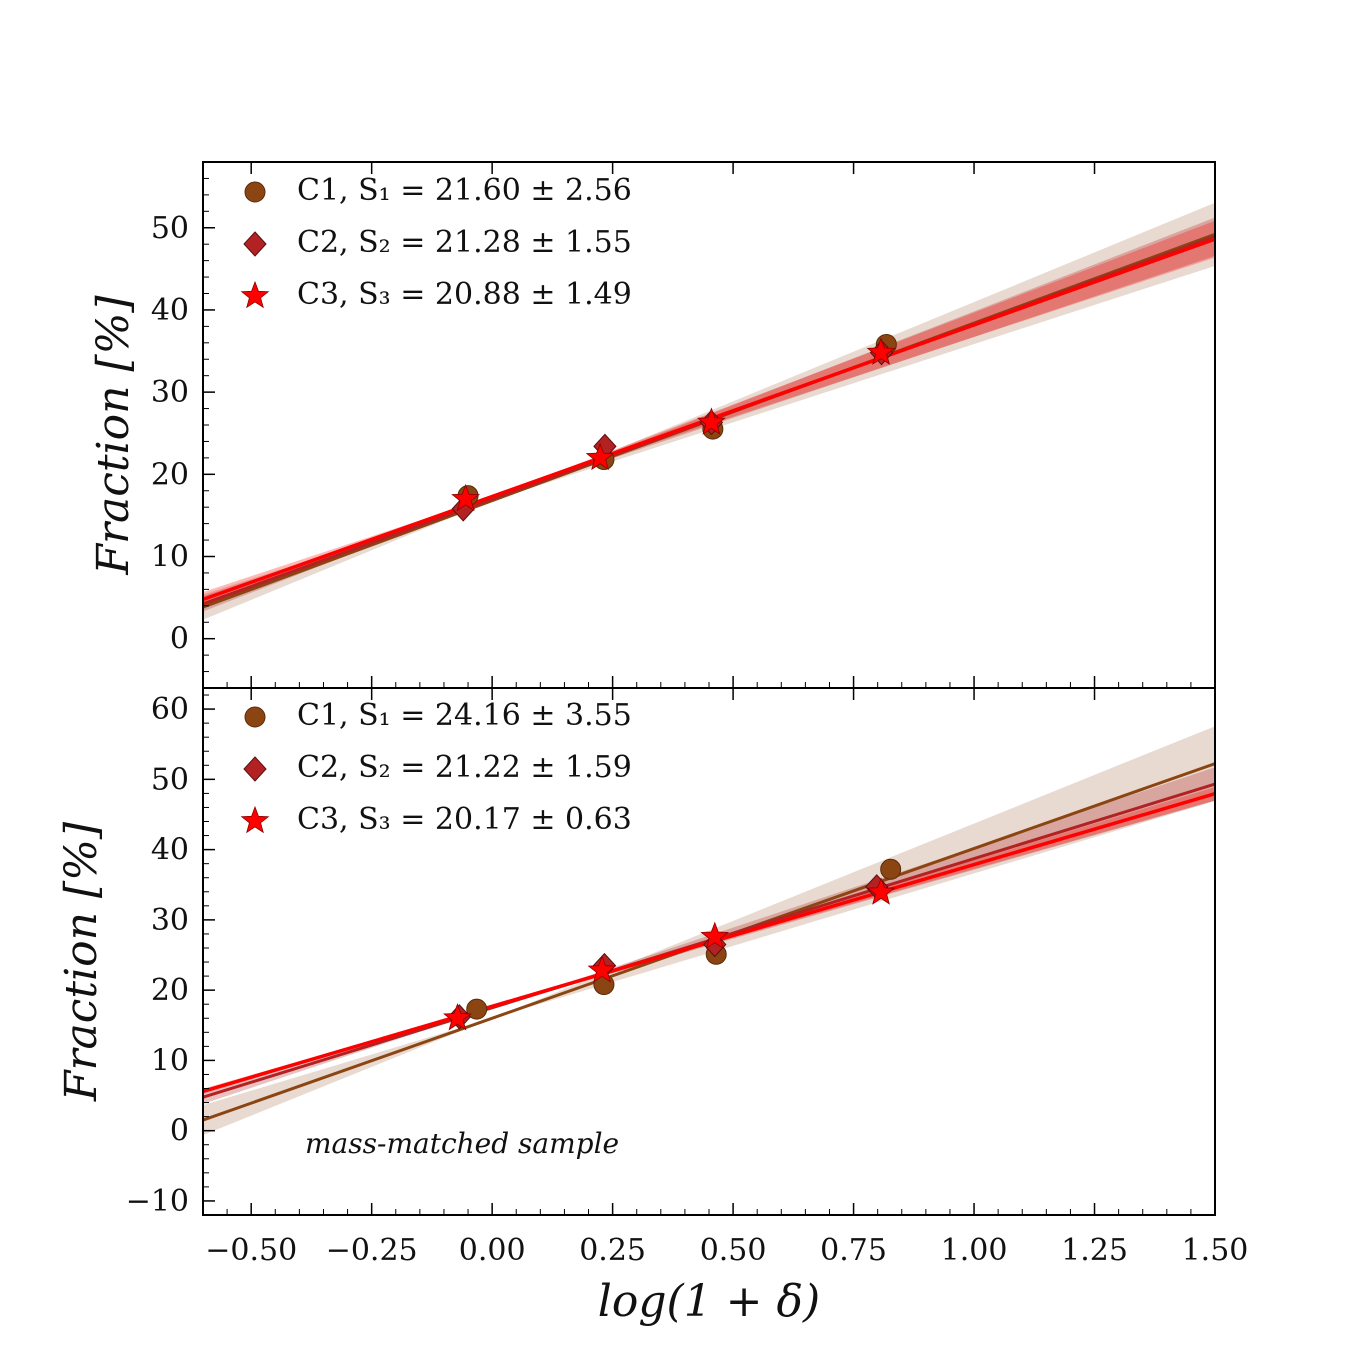  Describe the element at coordinates (372, 1250) in the screenshot. I see `x-tick-label: −0.25` at that location.